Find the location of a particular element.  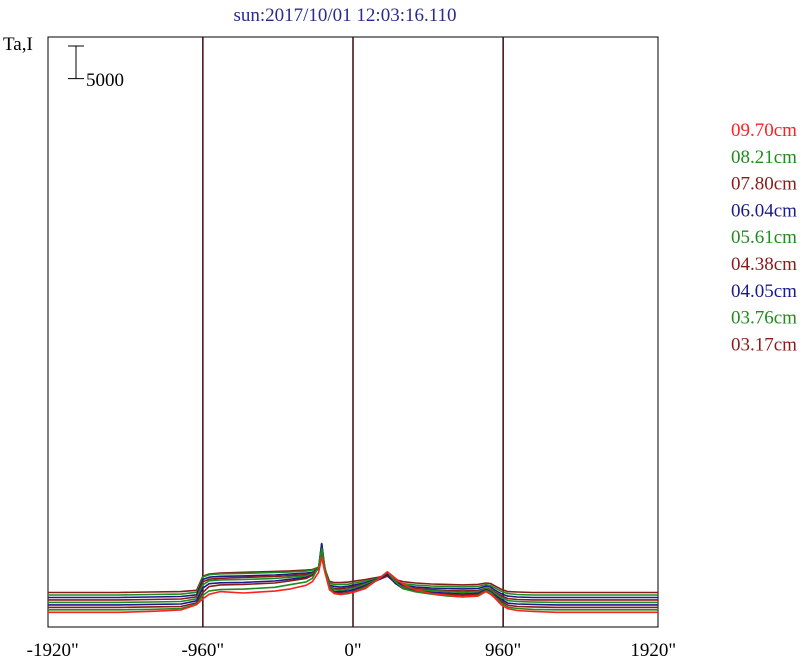

scale-bar-label: 5000 is located at coordinates (105, 80).